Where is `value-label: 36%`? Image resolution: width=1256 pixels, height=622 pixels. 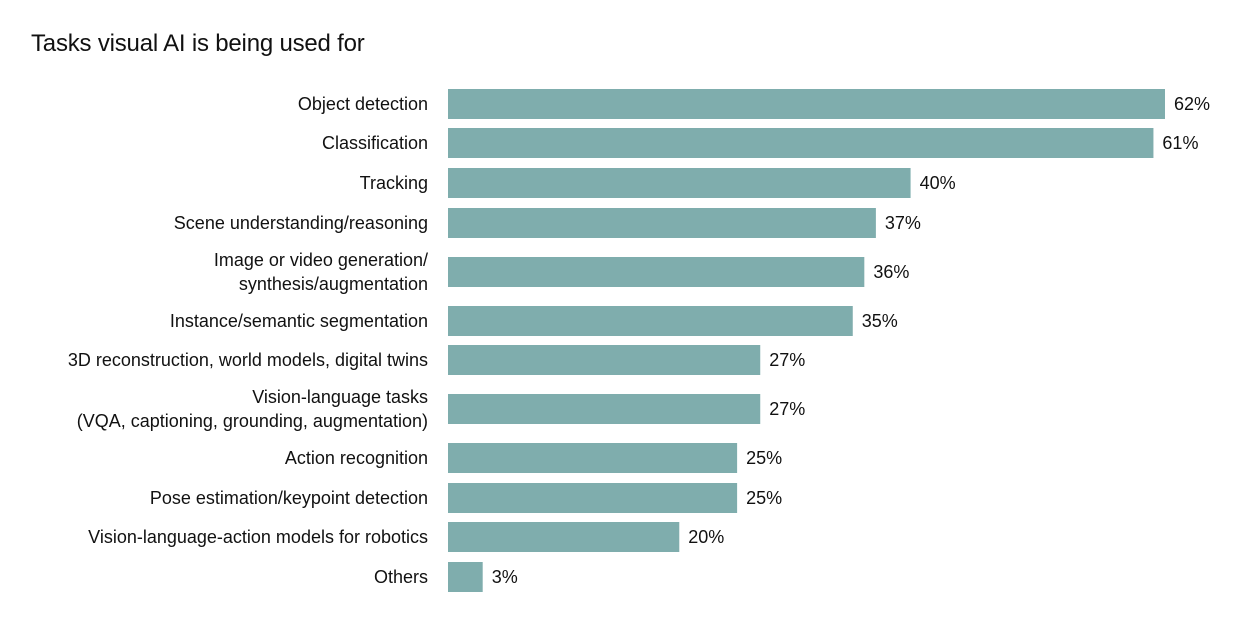
value-label: 36% is located at coordinates (891, 272).